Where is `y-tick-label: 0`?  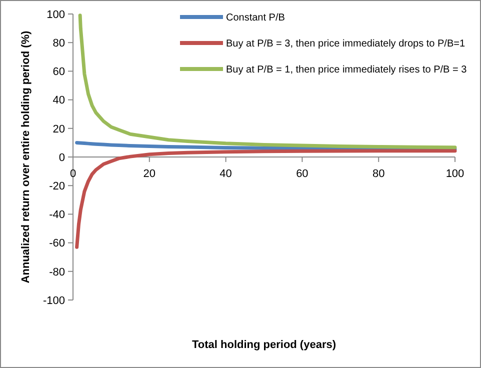 y-tick-label: 0 is located at coordinates (61, 158).